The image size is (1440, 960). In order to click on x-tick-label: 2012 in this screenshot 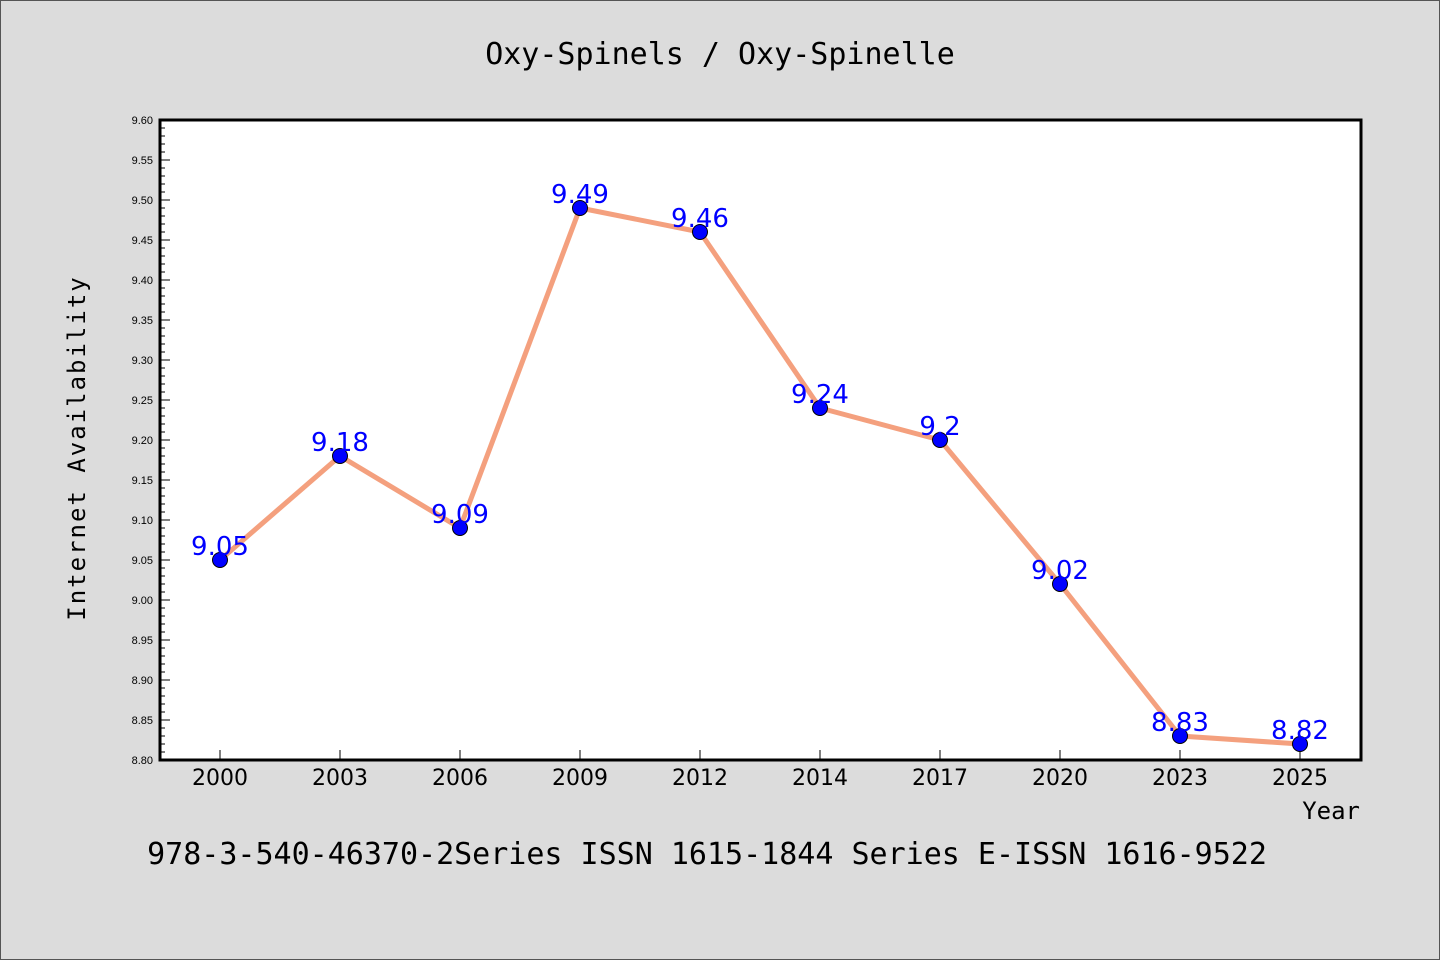, I will do `click(700, 778)`.